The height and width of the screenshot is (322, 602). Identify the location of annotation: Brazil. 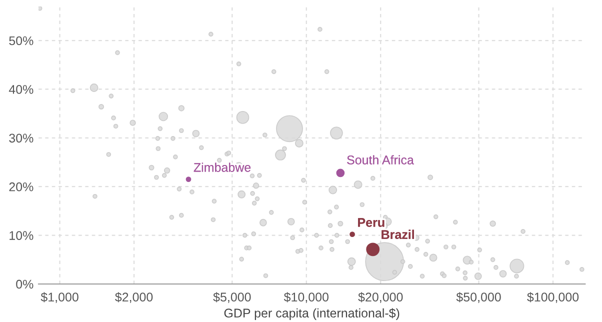
(398, 234).